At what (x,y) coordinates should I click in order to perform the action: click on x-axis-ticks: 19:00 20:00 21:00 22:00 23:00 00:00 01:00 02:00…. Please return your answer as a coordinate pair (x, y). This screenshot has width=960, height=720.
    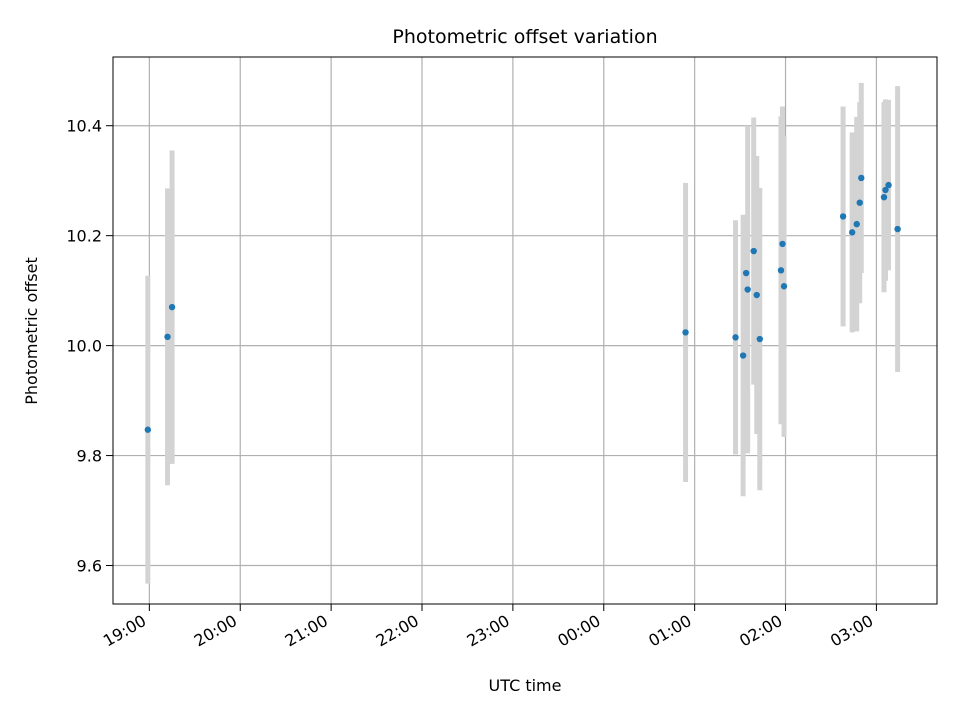
    Looking at the image, I should click on (488, 627).